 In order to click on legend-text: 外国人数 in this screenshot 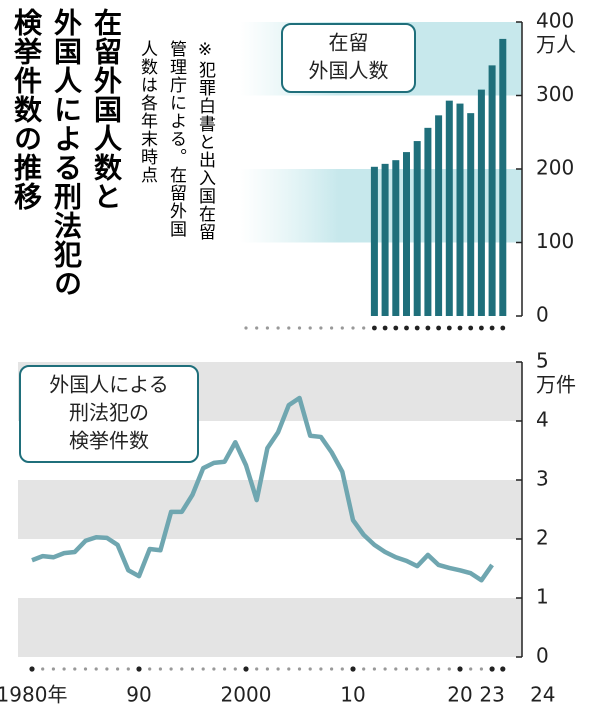, I will do `click(349, 71)`.